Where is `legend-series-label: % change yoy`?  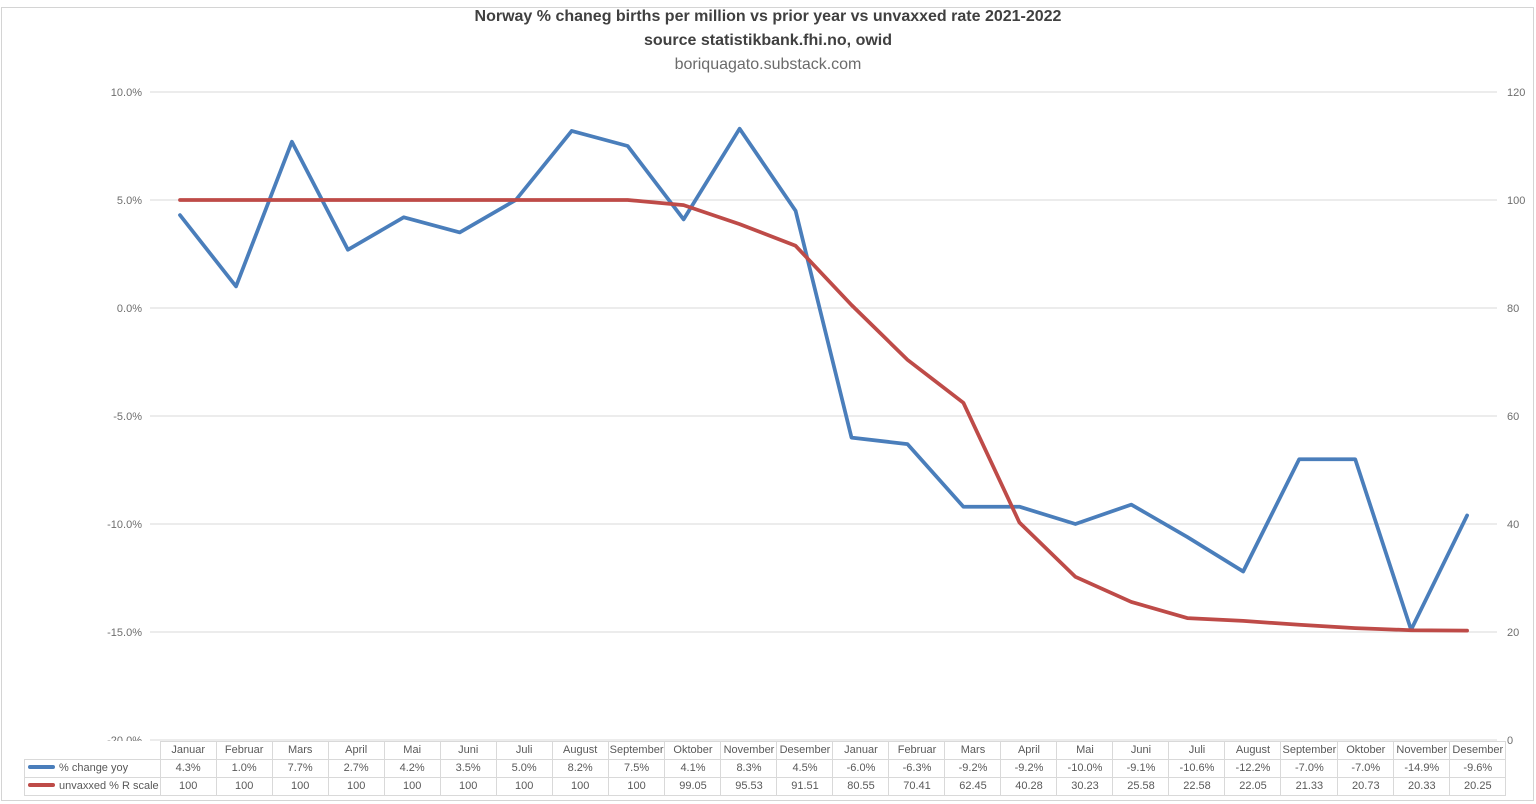 legend-series-label: % change yoy is located at coordinates (94, 768).